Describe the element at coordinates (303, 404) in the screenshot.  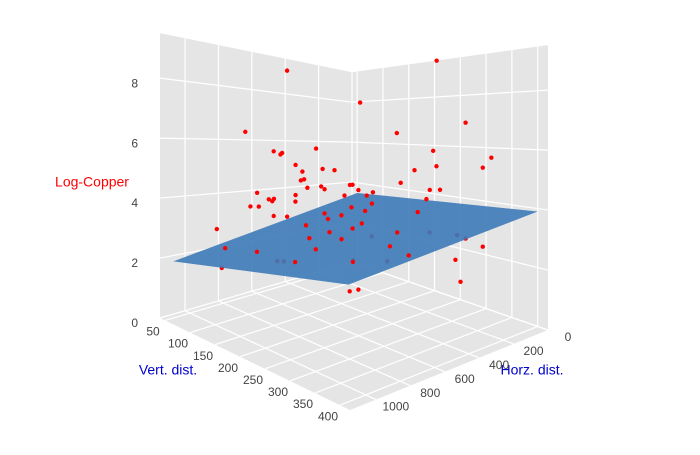
I see `y-tick-label: 350` at that location.